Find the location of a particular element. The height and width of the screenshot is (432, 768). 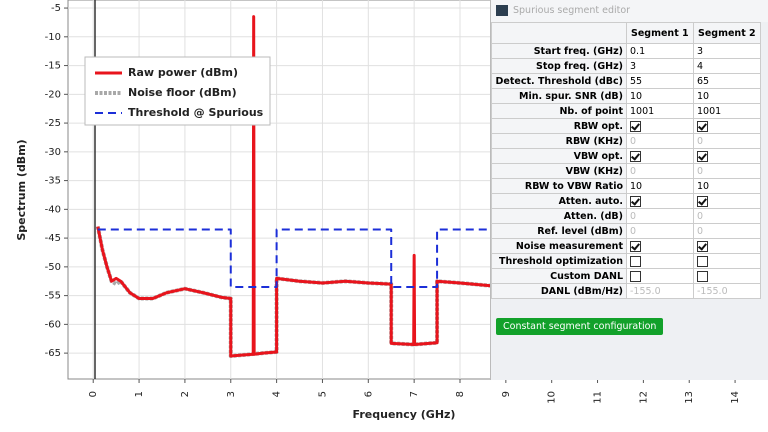

table-row: Atten. (dB) 0 0 is located at coordinates (626, 216).